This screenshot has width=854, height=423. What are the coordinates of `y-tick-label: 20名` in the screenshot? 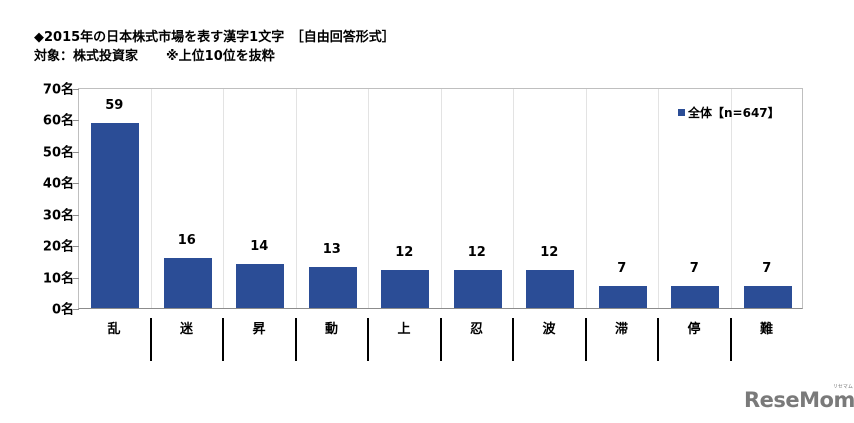 It's located at (58, 247).